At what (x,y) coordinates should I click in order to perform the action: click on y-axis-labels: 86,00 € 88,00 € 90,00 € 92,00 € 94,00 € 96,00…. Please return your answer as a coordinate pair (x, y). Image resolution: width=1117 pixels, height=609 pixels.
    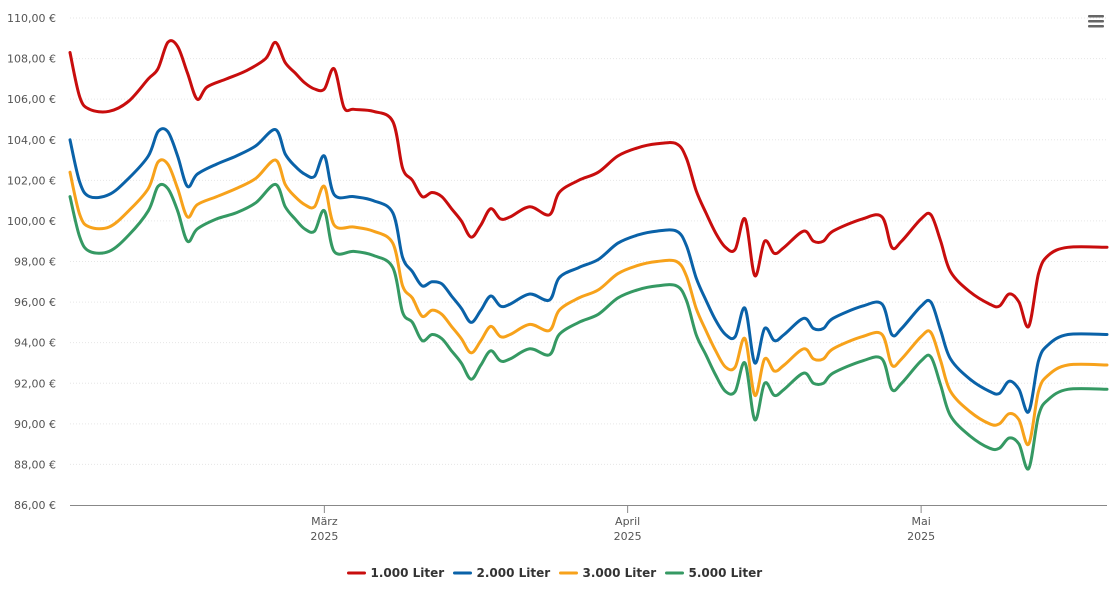
    Looking at the image, I should click on (31, 262).